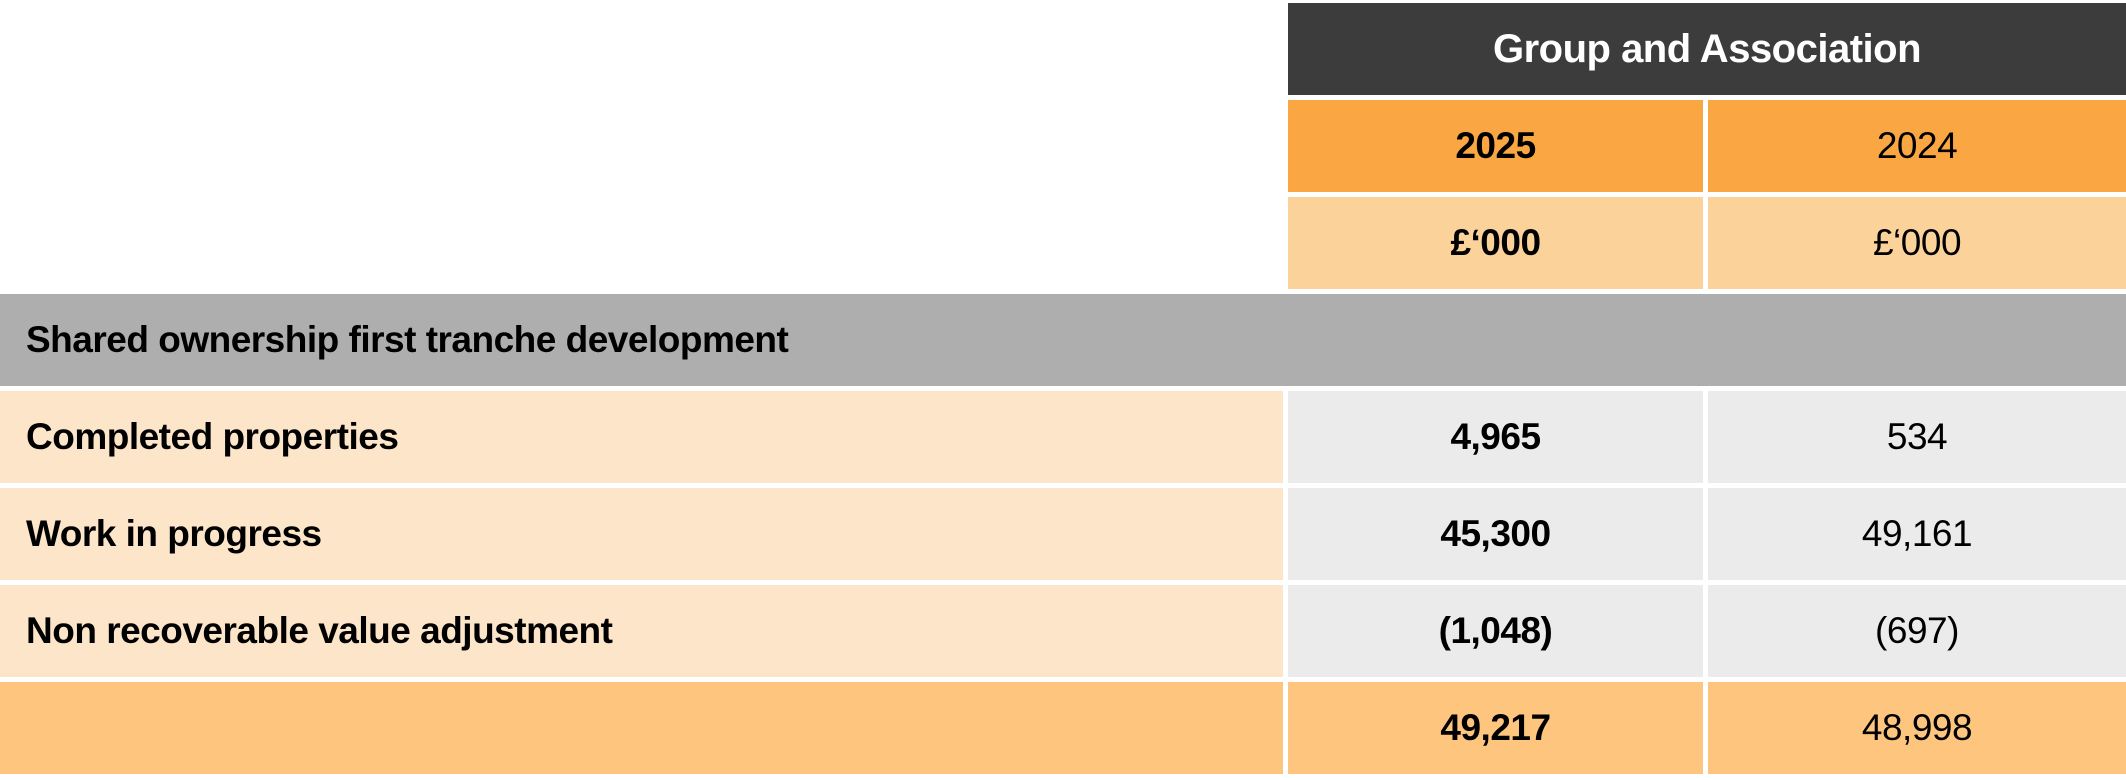 Image resolution: width=2126 pixels, height=780 pixels. What do you see at coordinates (1495, 437) in the screenshot?
I see `completed-properties-2025-value: 4,965` at bounding box center [1495, 437].